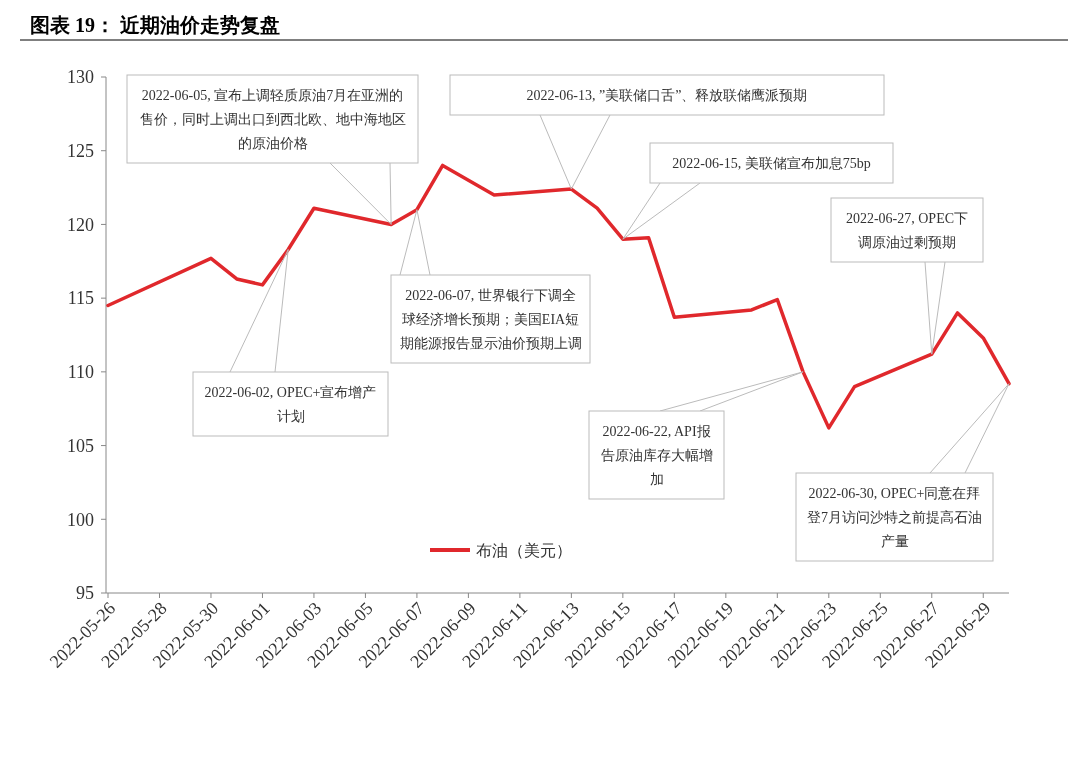 This screenshot has width=1080, height=759. Describe the element at coordinates (80, 298) in the screenshot. I see `y-tick-label: 115` at that location.